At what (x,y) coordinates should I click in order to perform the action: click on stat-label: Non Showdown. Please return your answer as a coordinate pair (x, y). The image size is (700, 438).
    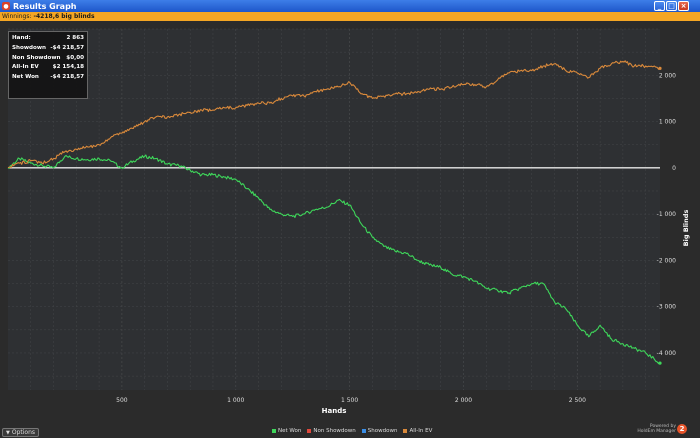
    Looking at the image, I should click on (36, 57).